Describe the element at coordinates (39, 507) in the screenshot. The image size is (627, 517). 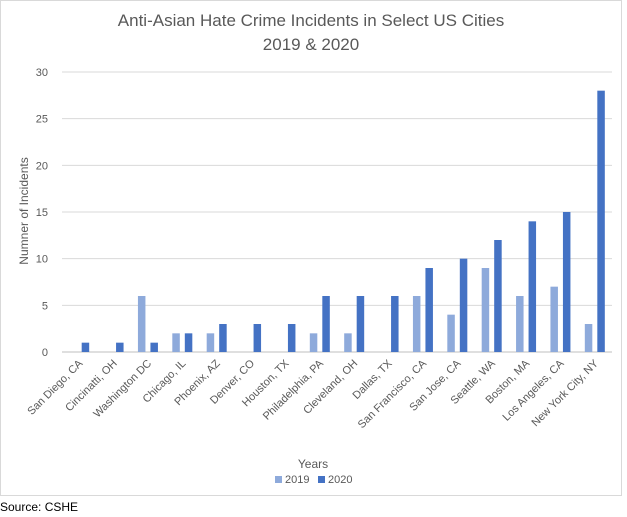
I see `source-note: Source: CSHE` at that location.